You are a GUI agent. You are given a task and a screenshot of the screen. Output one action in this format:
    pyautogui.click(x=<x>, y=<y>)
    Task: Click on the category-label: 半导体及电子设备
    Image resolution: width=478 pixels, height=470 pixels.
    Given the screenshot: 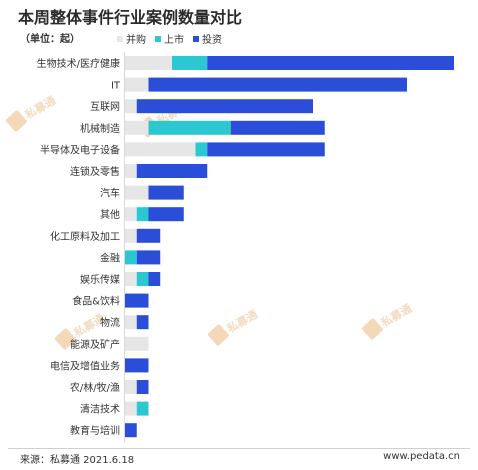 What is the action you would take?
    pyautogui.click(x=80, y=149)
    